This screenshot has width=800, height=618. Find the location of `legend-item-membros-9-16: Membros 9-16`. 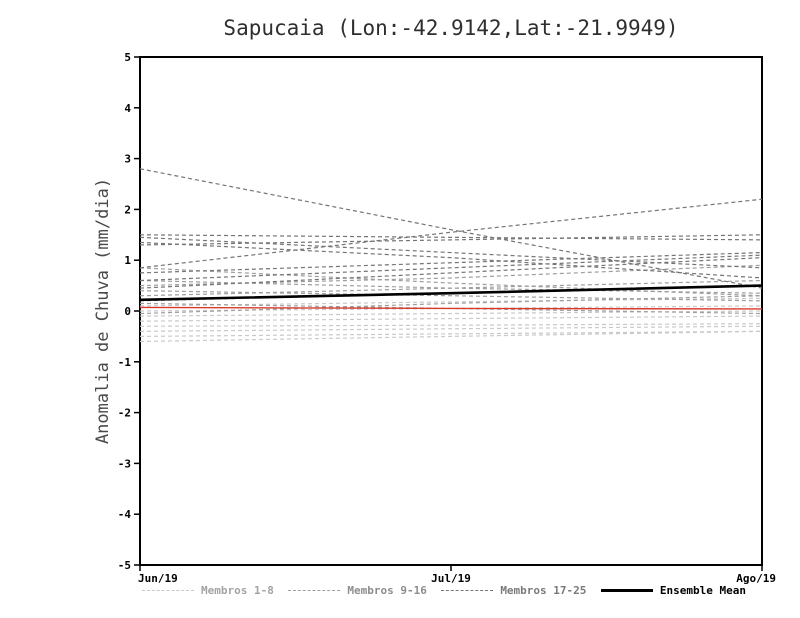

legend-item-membros-9-16: Membros 9-16 is located at coordinates (357, 590).